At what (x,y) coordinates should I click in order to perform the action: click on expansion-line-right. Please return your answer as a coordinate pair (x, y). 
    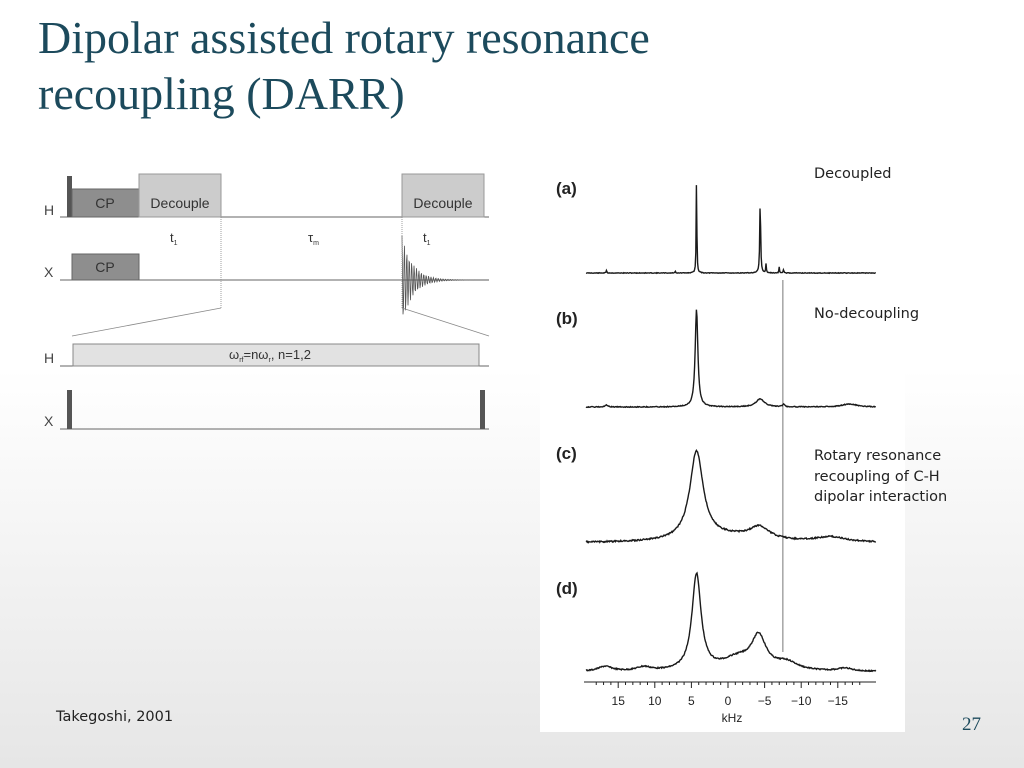
    Looking at the image, I should click on (445, 322).